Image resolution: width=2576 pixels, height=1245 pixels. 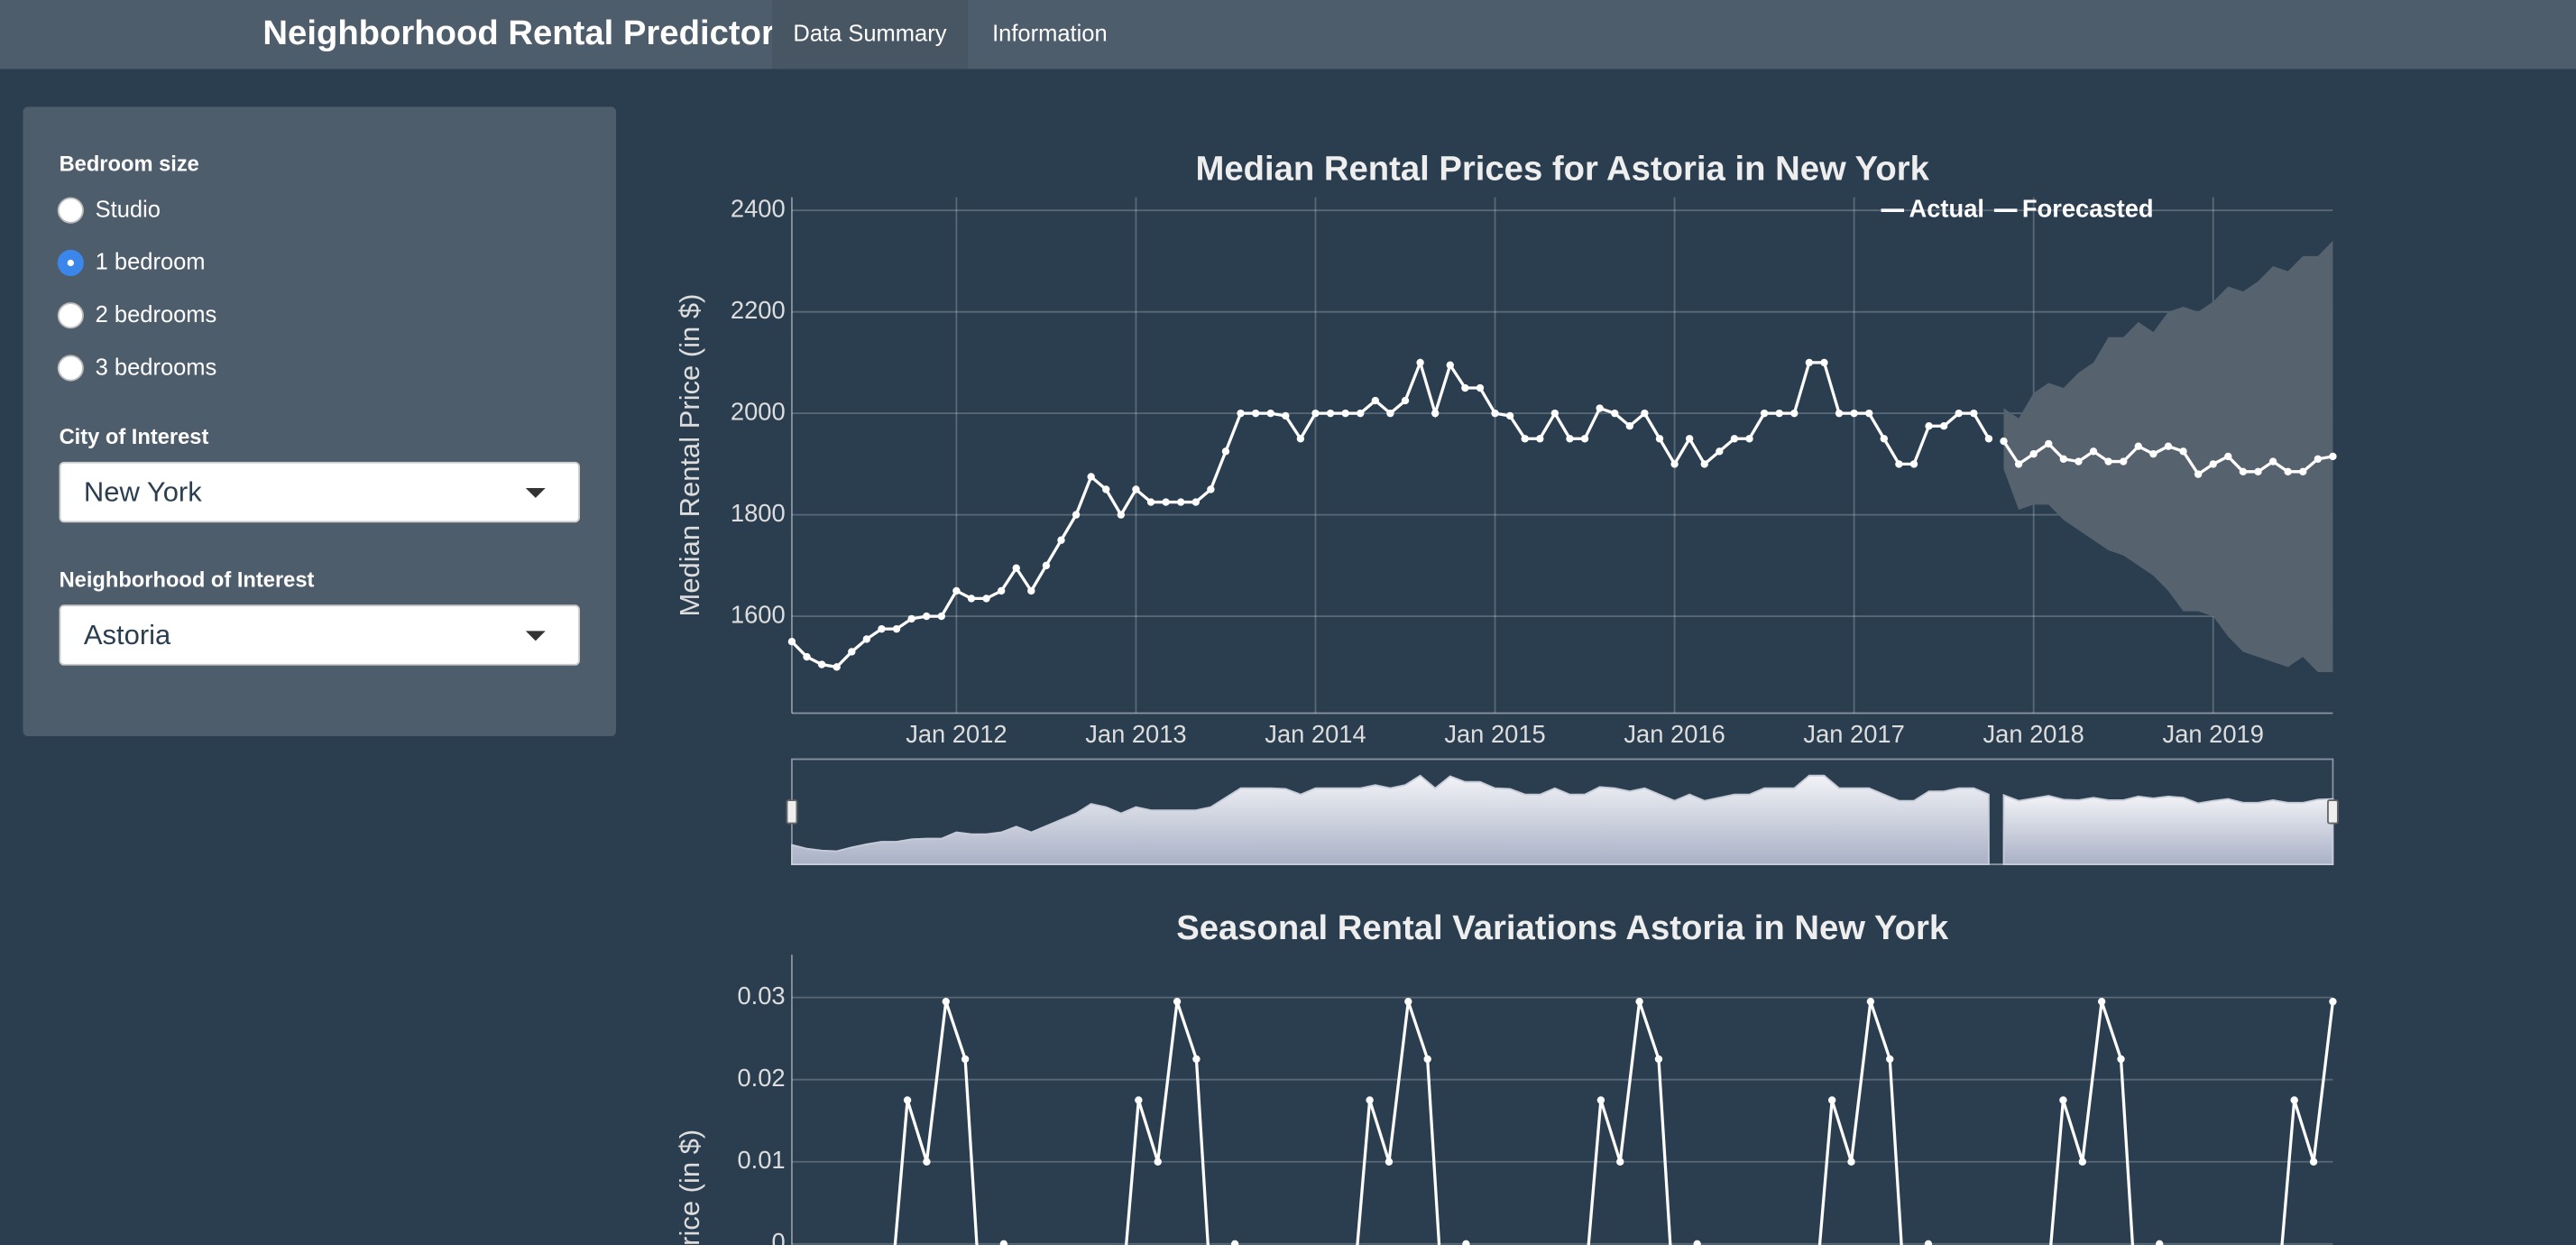 I want to click on y-axis-label: Median Rental Price (in $), so click(x=690, y=455).